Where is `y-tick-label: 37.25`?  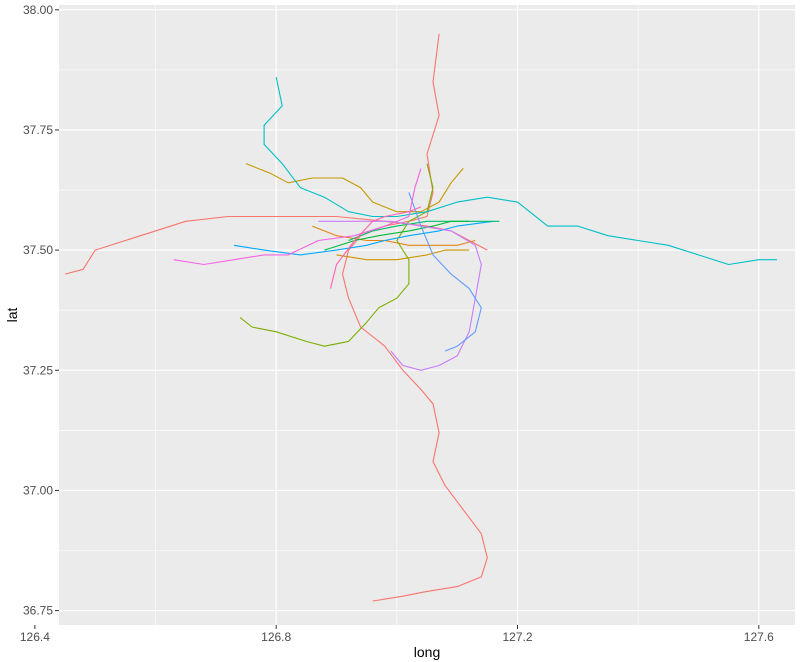 y-tick-label: 37.25 is located at coordinates (38, 370).